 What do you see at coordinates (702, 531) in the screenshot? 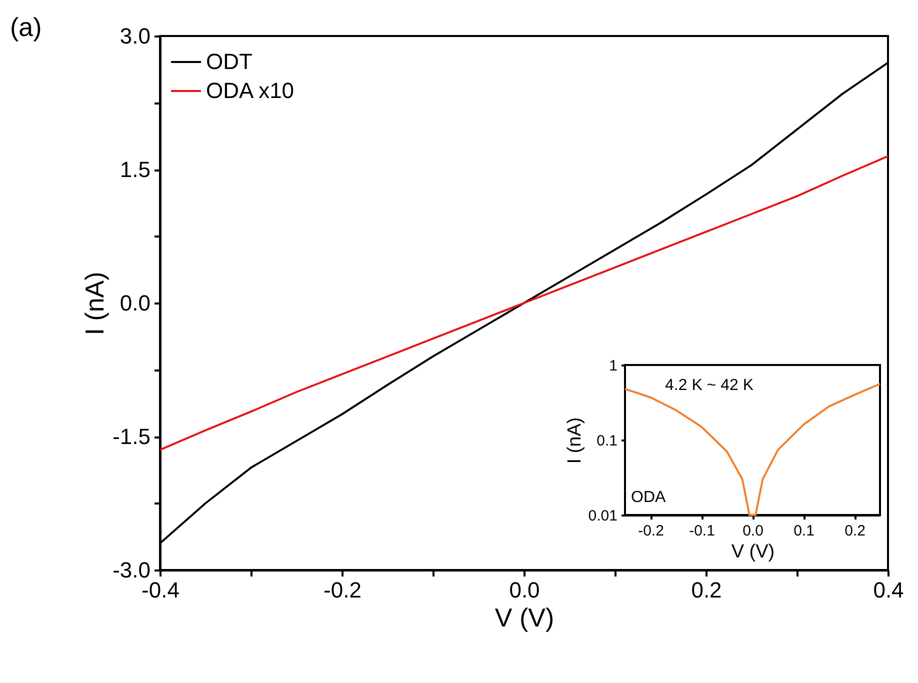
I see `x-tick-label: -0.1` at bounding box center [702, 531].